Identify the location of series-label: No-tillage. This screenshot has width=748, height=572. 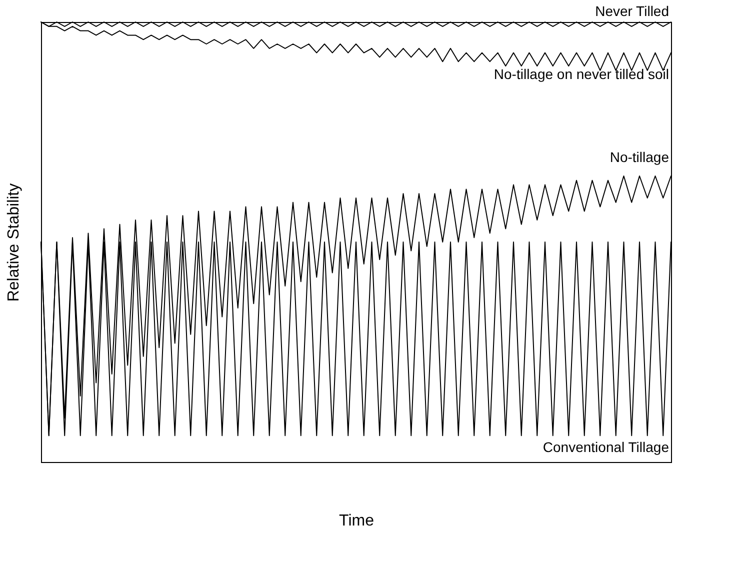
(640, 157).